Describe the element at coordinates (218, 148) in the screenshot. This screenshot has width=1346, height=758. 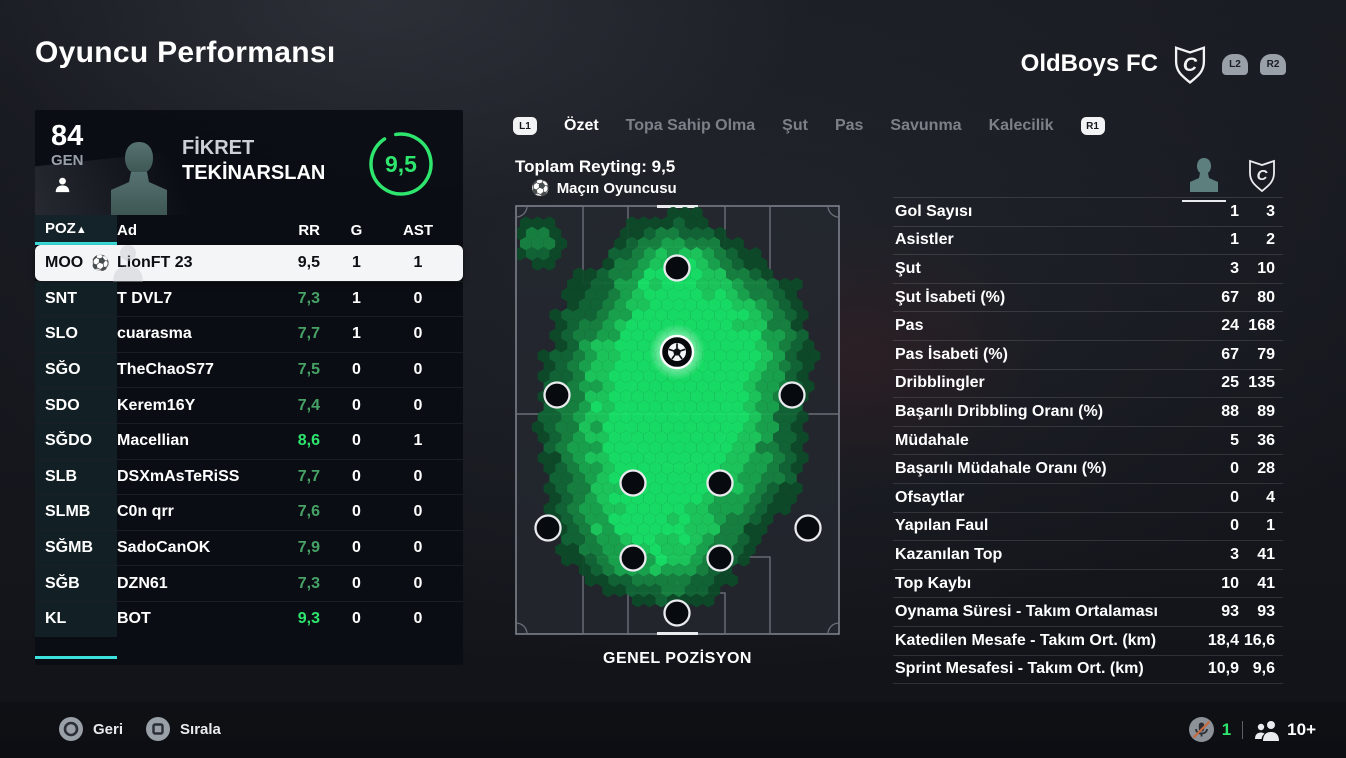
I see `player-first-name: FİKRET` at that location.